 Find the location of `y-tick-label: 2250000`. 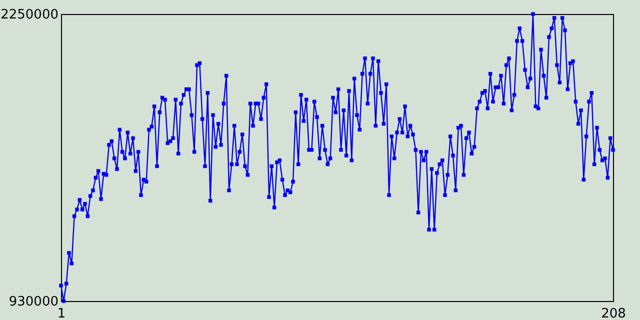

y-tick-label: 2250000 is located at coordinates (29, 15).